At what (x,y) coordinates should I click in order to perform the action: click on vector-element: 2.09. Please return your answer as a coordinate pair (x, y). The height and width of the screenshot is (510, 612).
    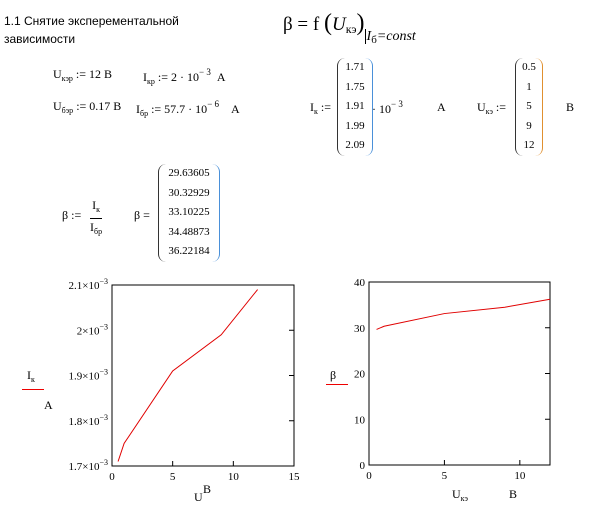
    Looking at the image, I should click on (355, 145).